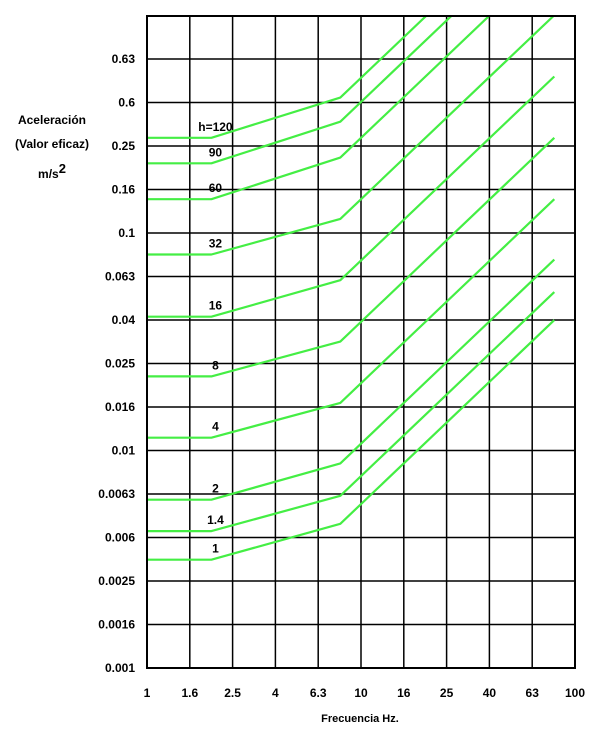 The image size is (594, 729). Describe the element at coordinates (126, 103) in the screenshot. I see `y-tick-label: 0.6` at that location.